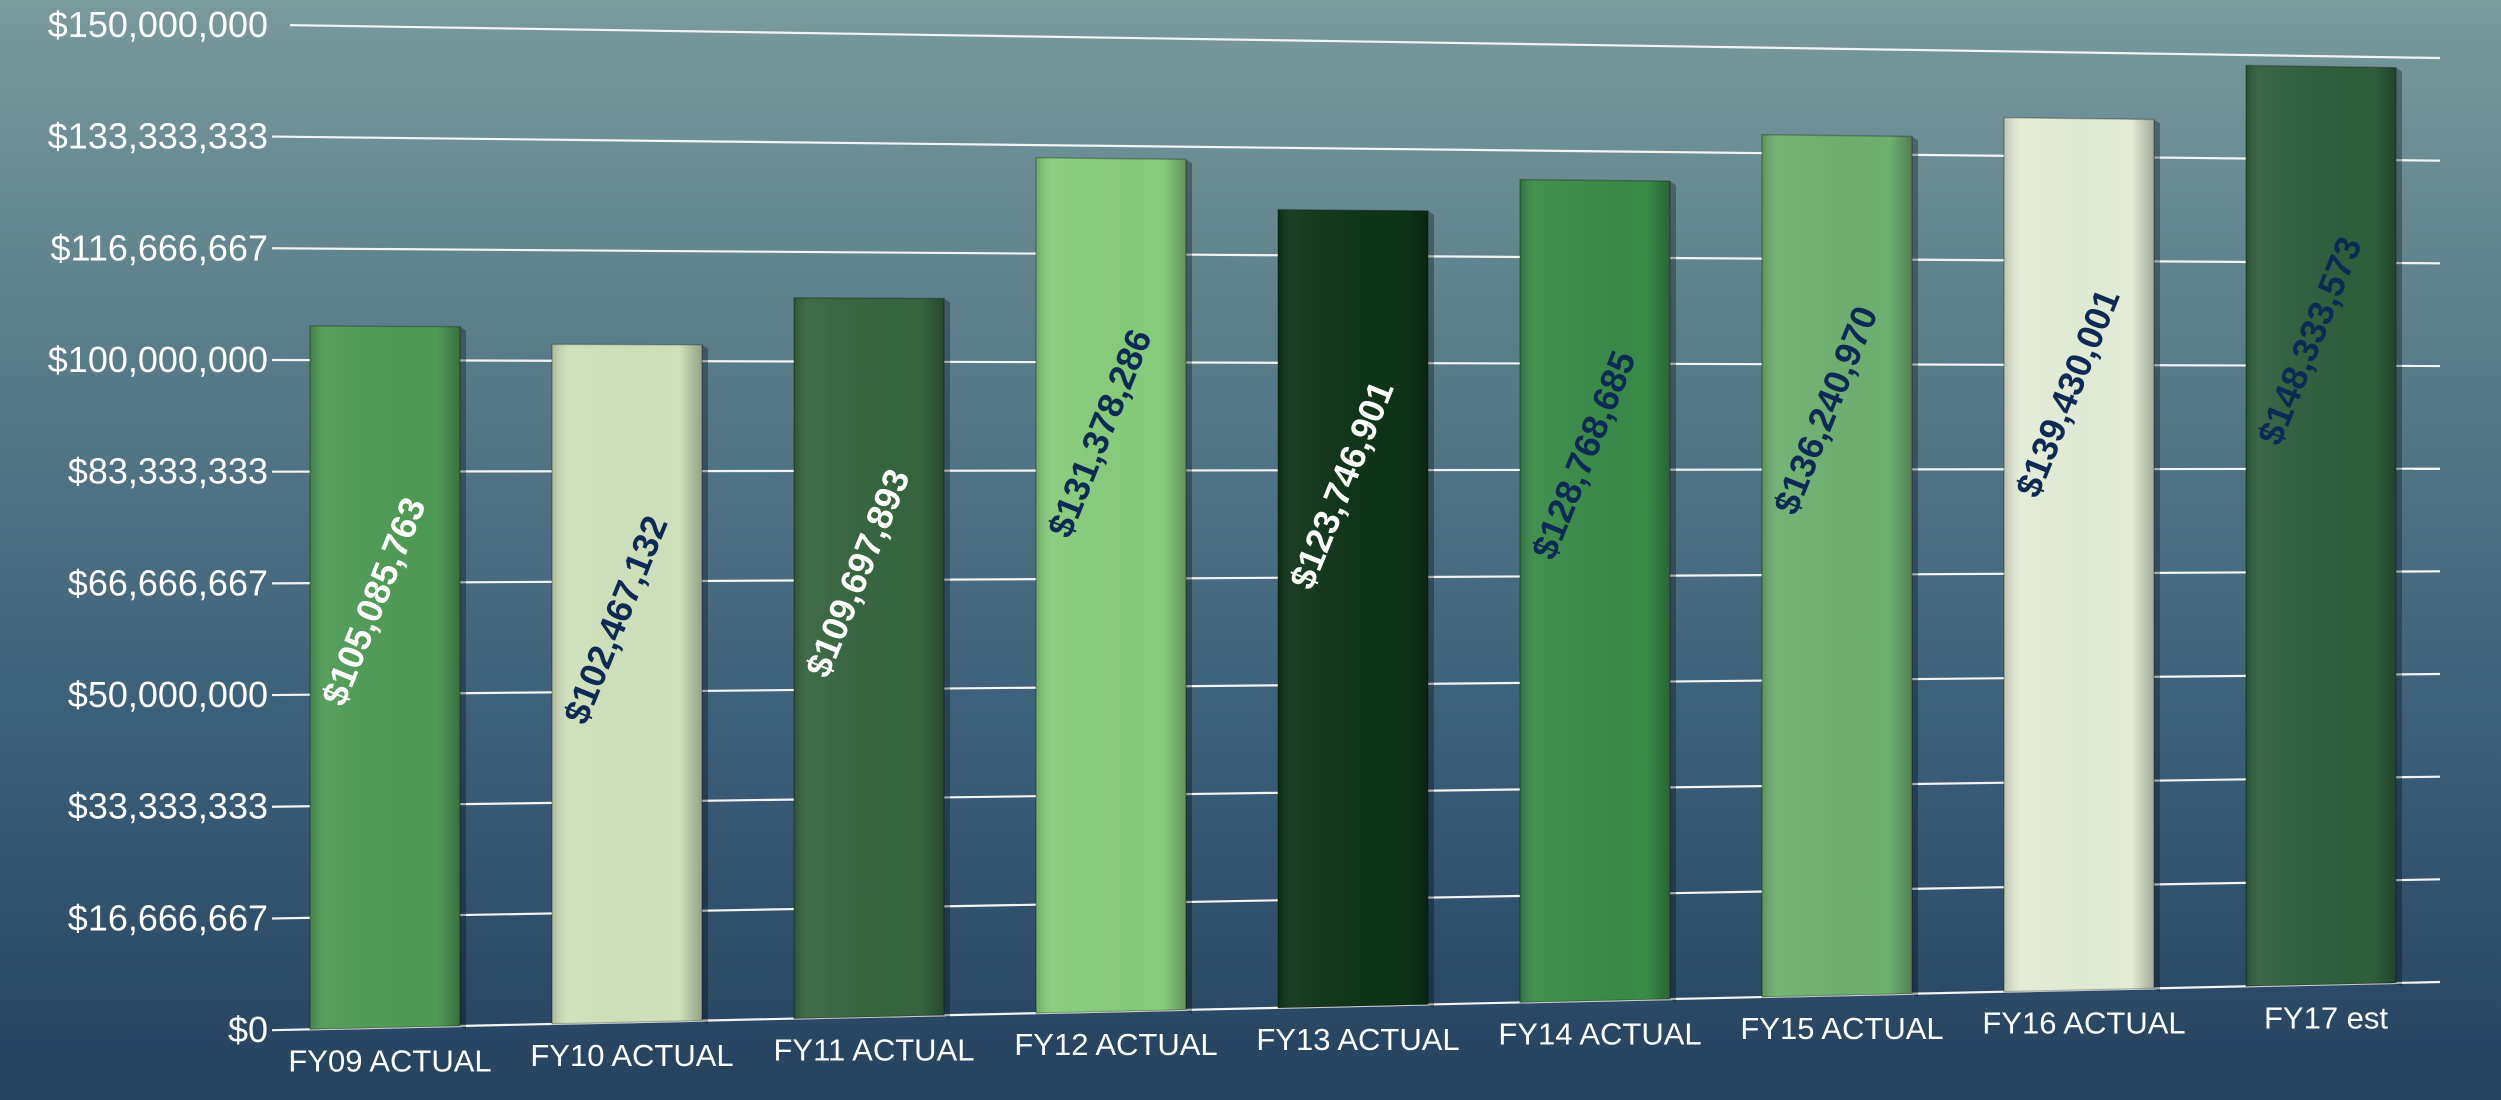 The image size is (2501, 1100). Describe the element at coordinates (168, 694) in the screenshot. I see `y-tick-label: $50,000,000` at that location.